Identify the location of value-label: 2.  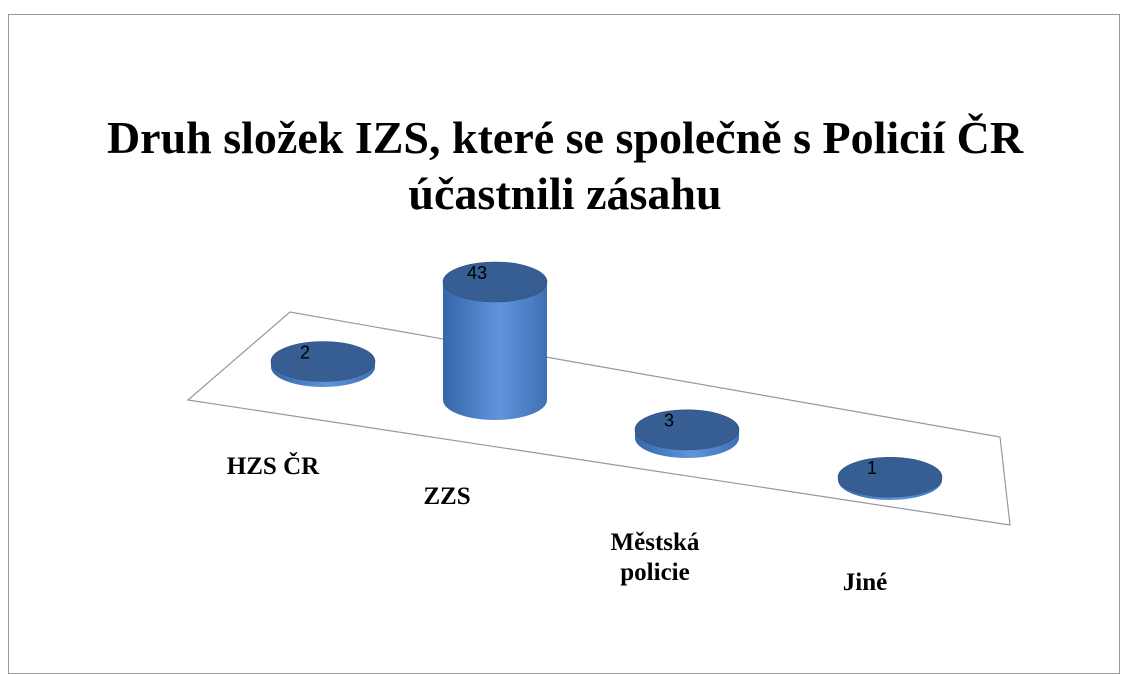
(305, 352).